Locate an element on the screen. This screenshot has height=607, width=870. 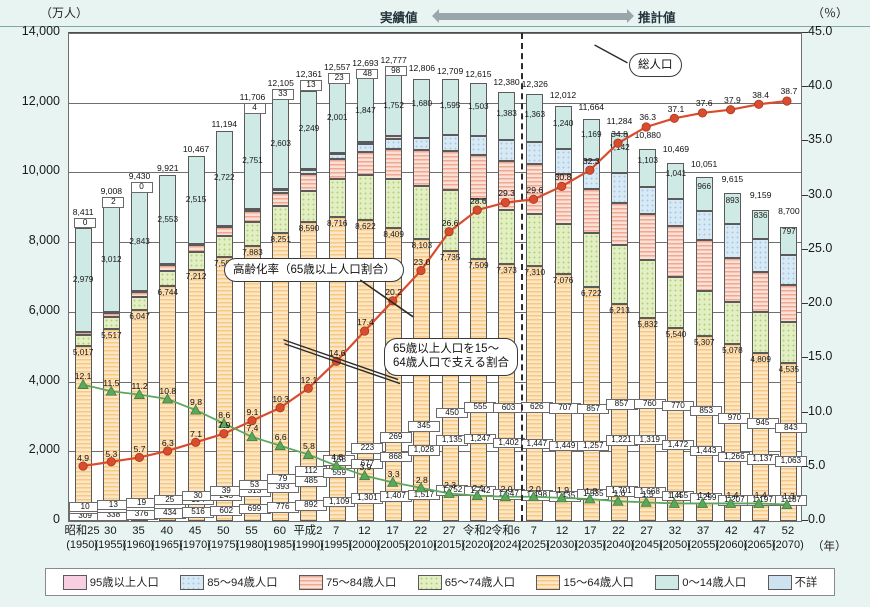
bar-total-label: 10,051 is located at coordinates (704, 163).